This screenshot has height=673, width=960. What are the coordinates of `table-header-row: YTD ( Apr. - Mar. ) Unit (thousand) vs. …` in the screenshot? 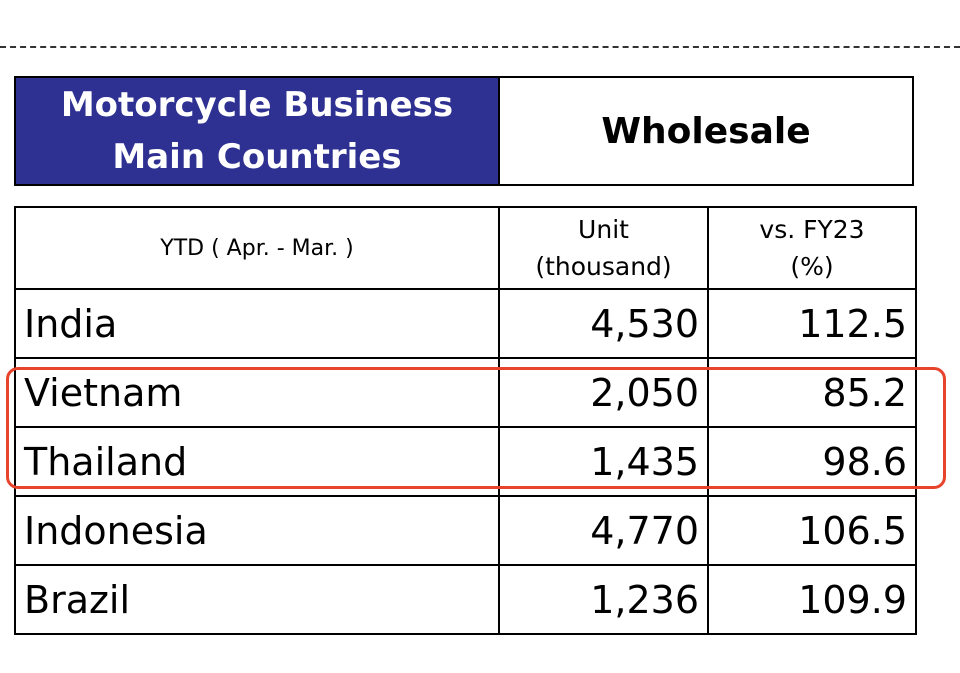 It's located at (465, 248).